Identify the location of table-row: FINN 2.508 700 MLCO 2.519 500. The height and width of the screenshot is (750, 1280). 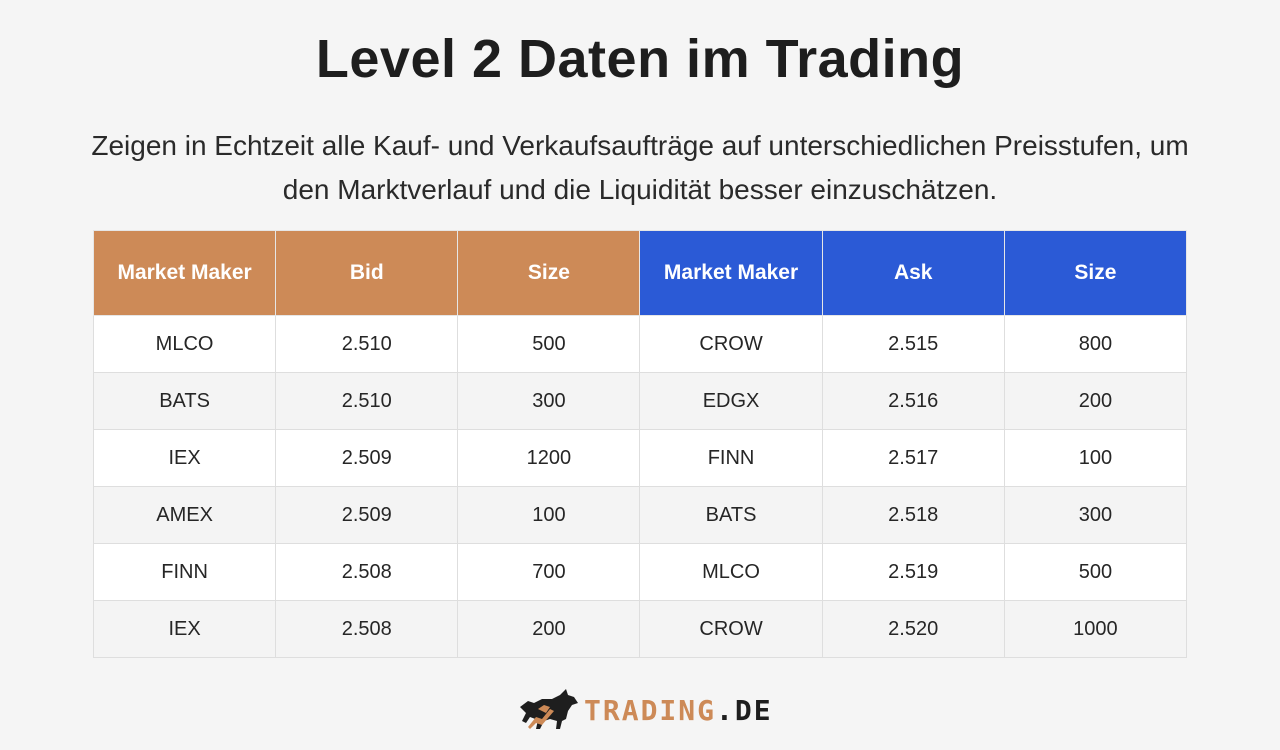
(640, 572).